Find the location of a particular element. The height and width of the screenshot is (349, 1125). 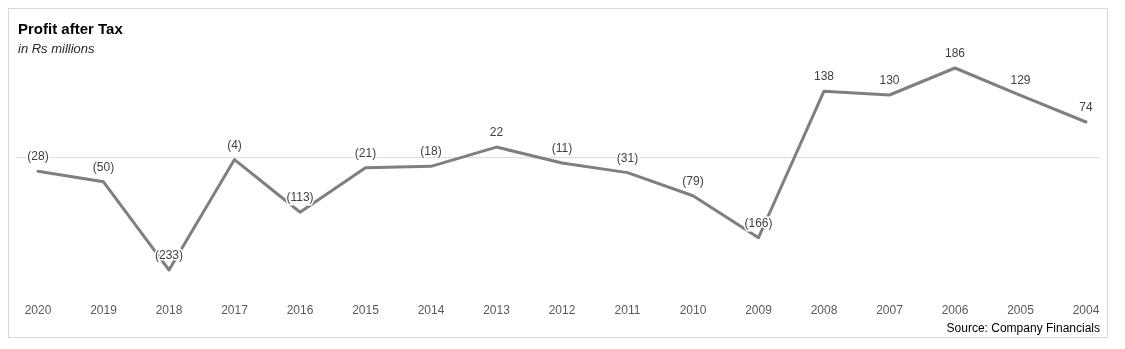

data-label: 130 is located at coordinates (889, 80).